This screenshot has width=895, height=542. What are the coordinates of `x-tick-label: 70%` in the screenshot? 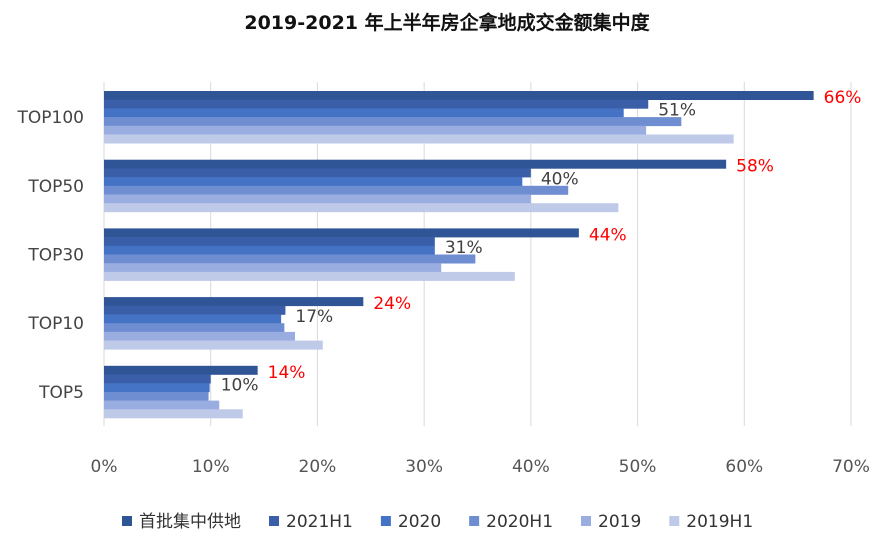 It's located at (851, 467).